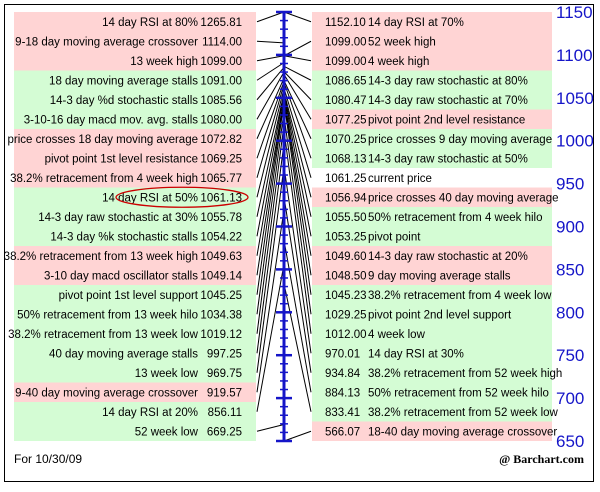  What do you see at coordinates (221, 23) in the screenshot?
I see `left-row-value: 1265.81` at bounding box center [221, 23].